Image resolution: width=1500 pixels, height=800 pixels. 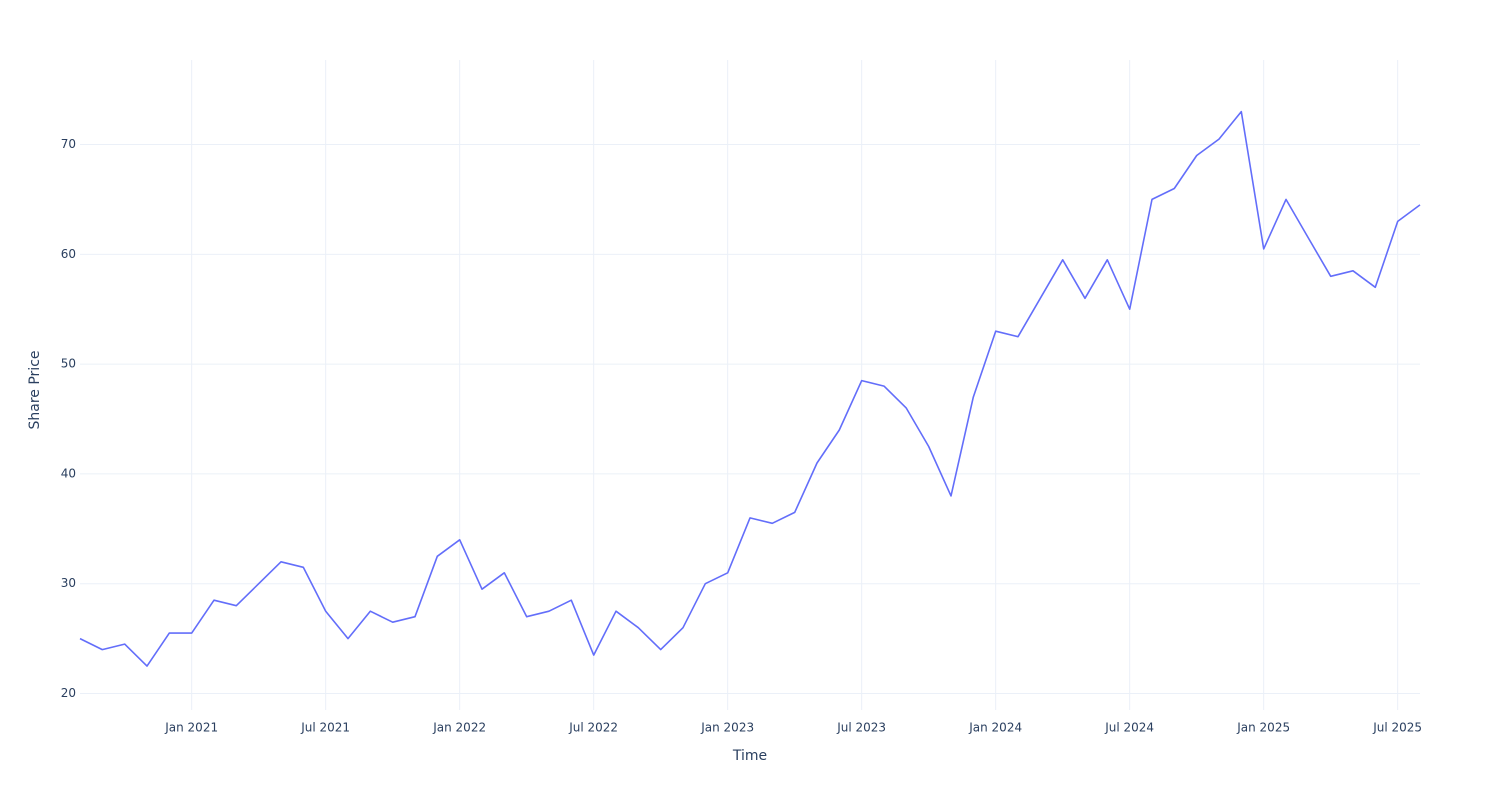 What do you see at coordinates (1129, 728) in the screenshot?
I see `x-tick-label: Jul 2024` at bounding box center [1129, 728].